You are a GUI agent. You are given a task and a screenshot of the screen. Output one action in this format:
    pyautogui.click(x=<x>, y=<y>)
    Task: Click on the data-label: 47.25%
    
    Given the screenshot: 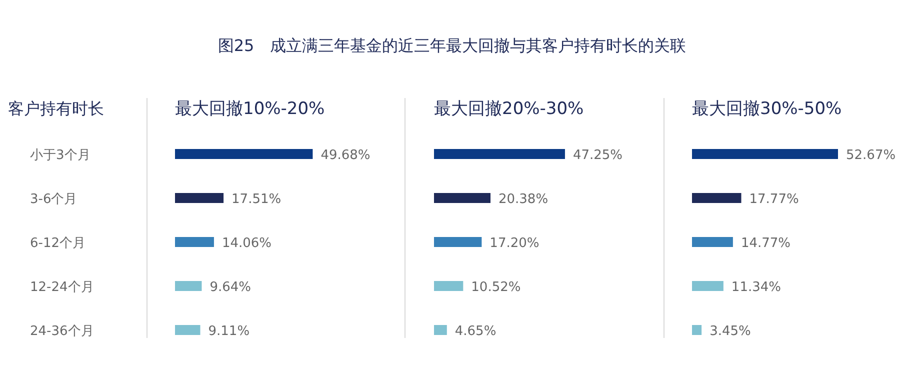 What is the action you would take?
    pyautogui.click(x=597, y=155)
    